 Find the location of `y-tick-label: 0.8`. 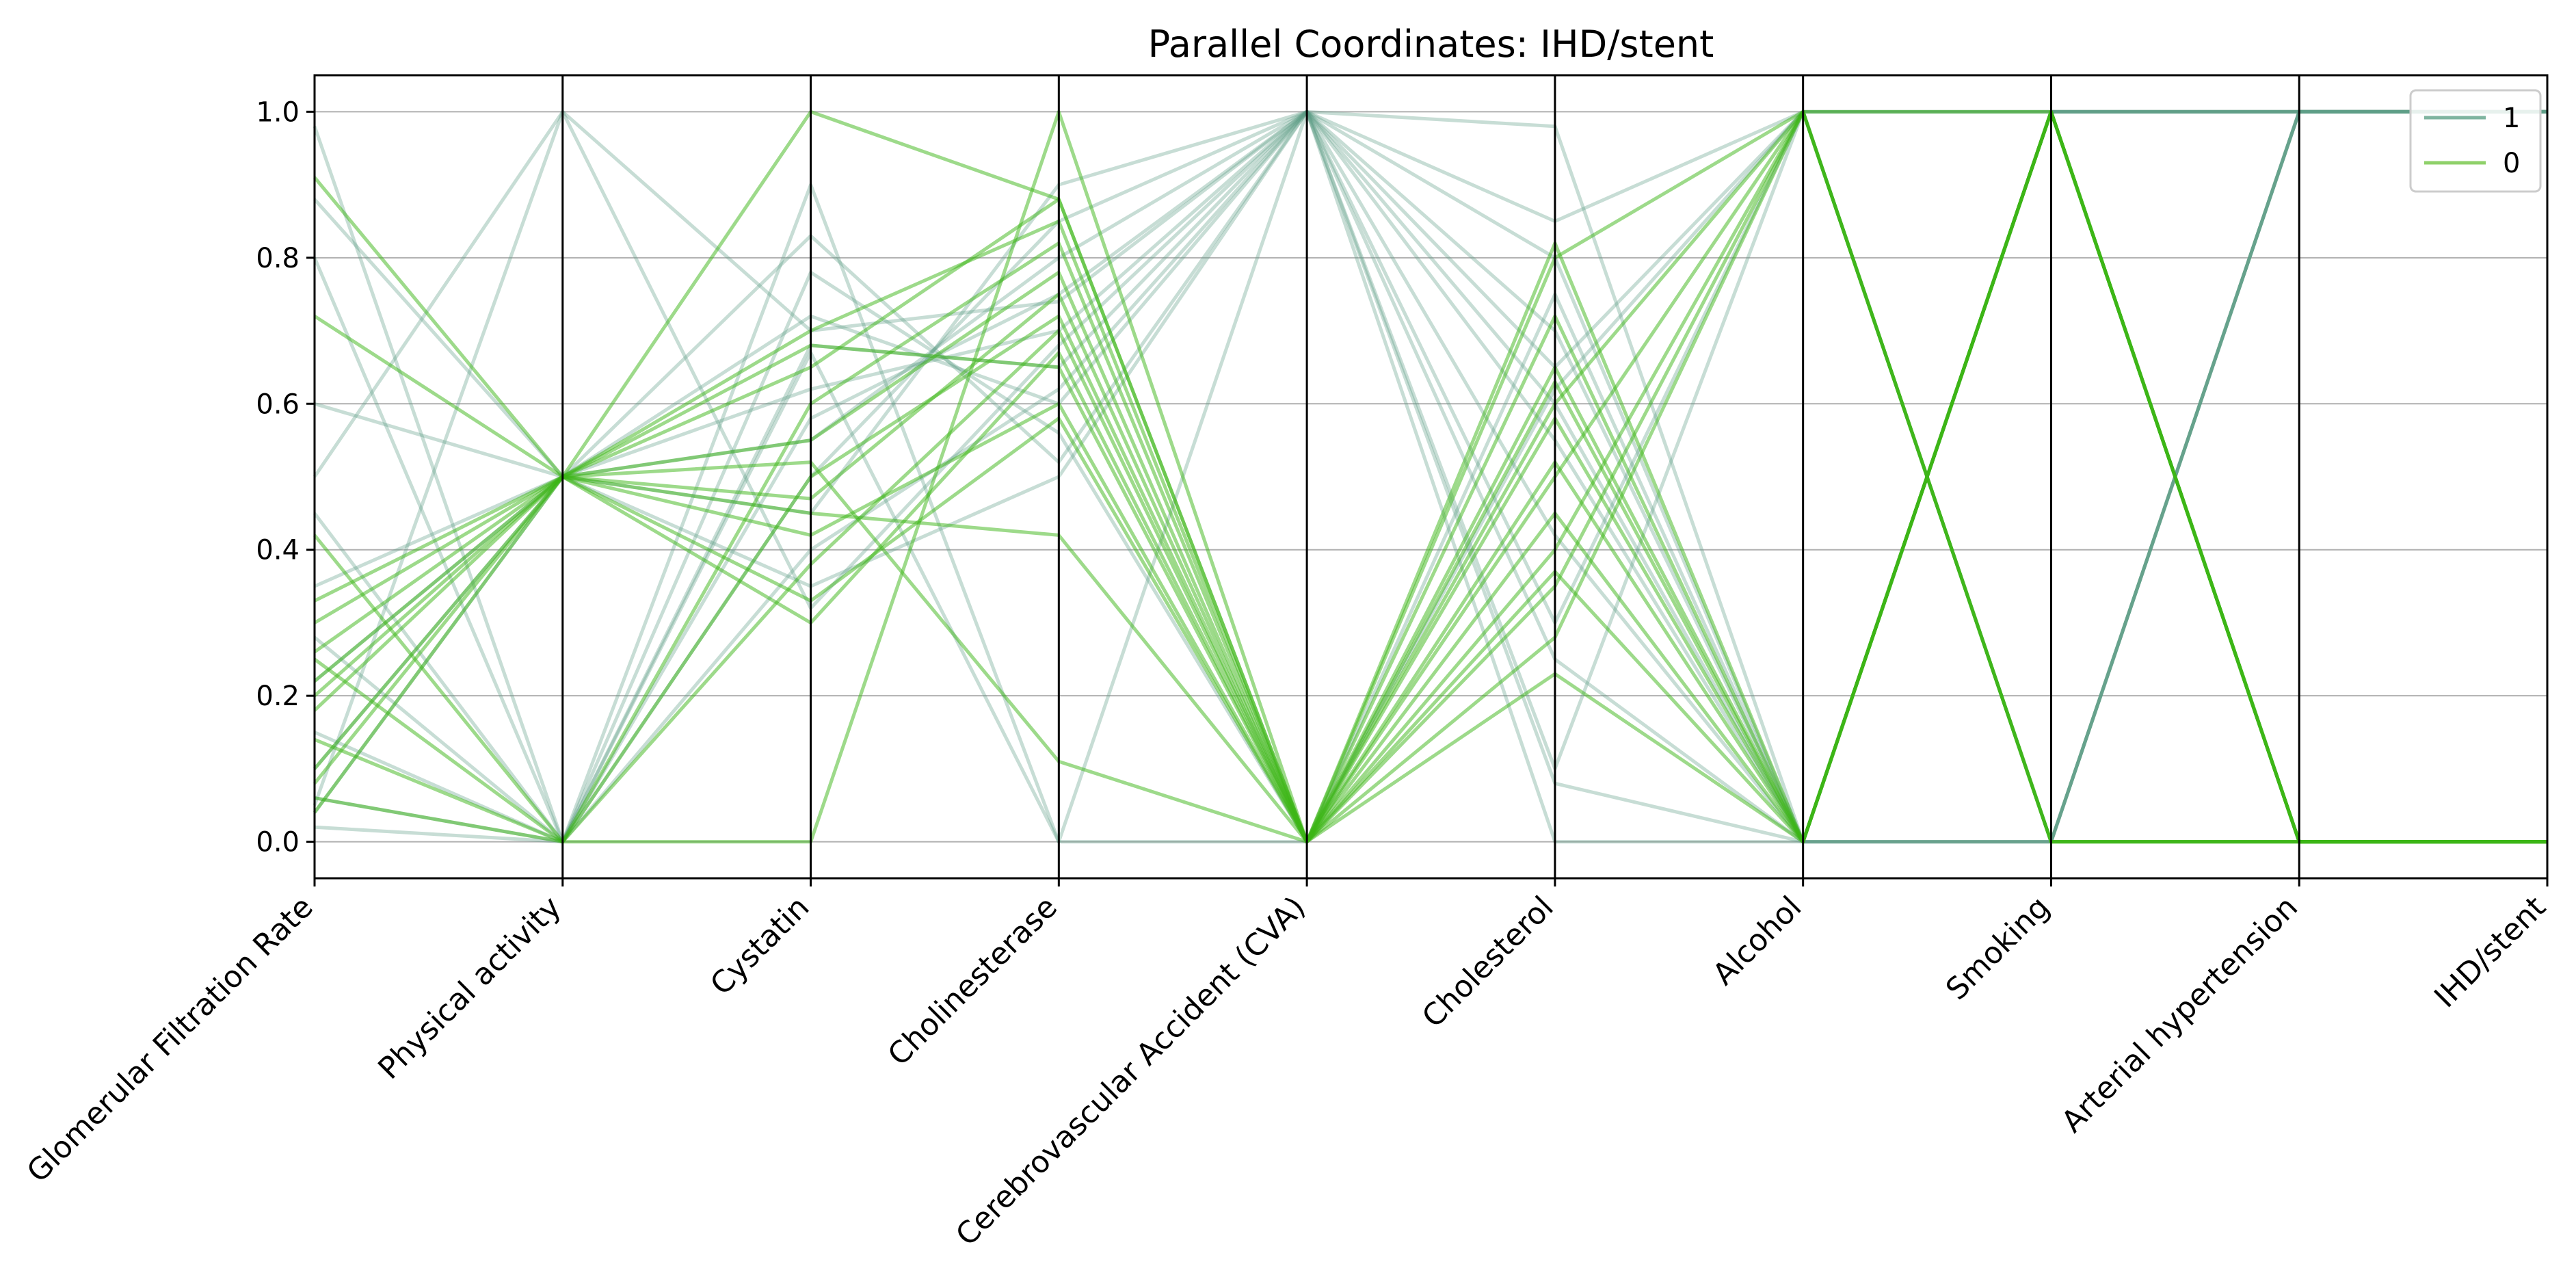

y-tick-label: 0.8 is located at coordinates (278, 258).